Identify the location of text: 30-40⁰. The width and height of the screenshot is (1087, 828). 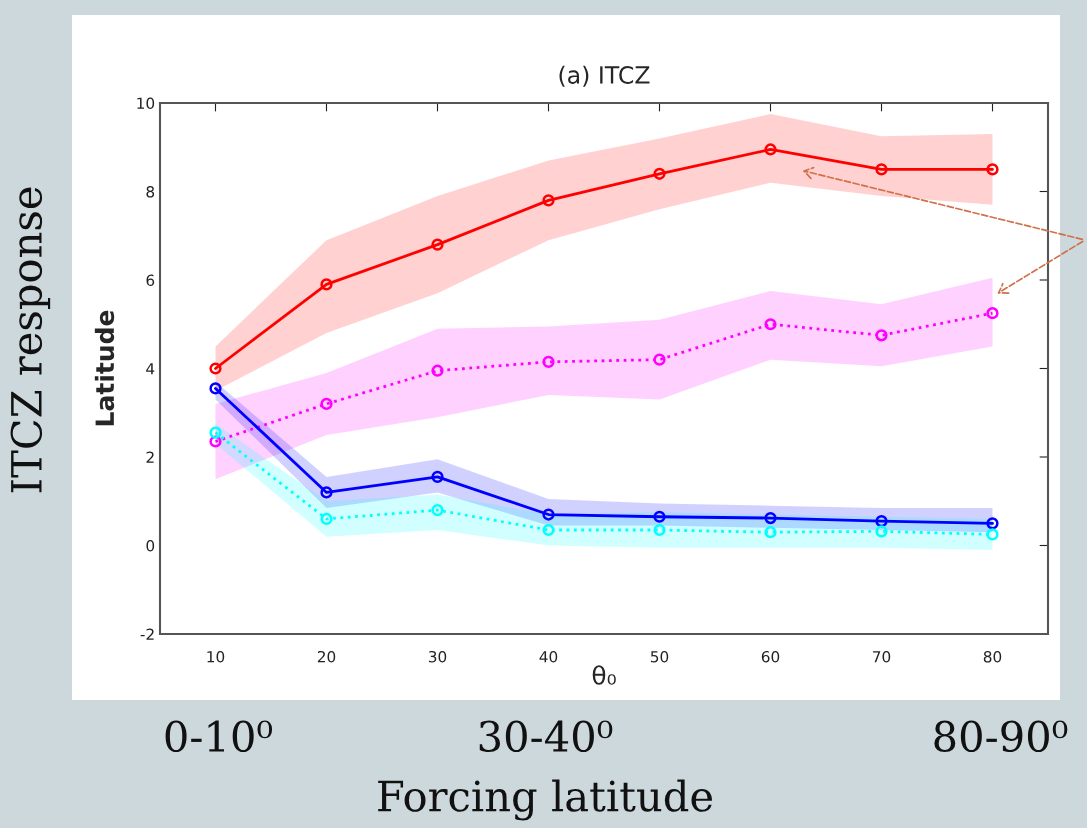
(546, 736).